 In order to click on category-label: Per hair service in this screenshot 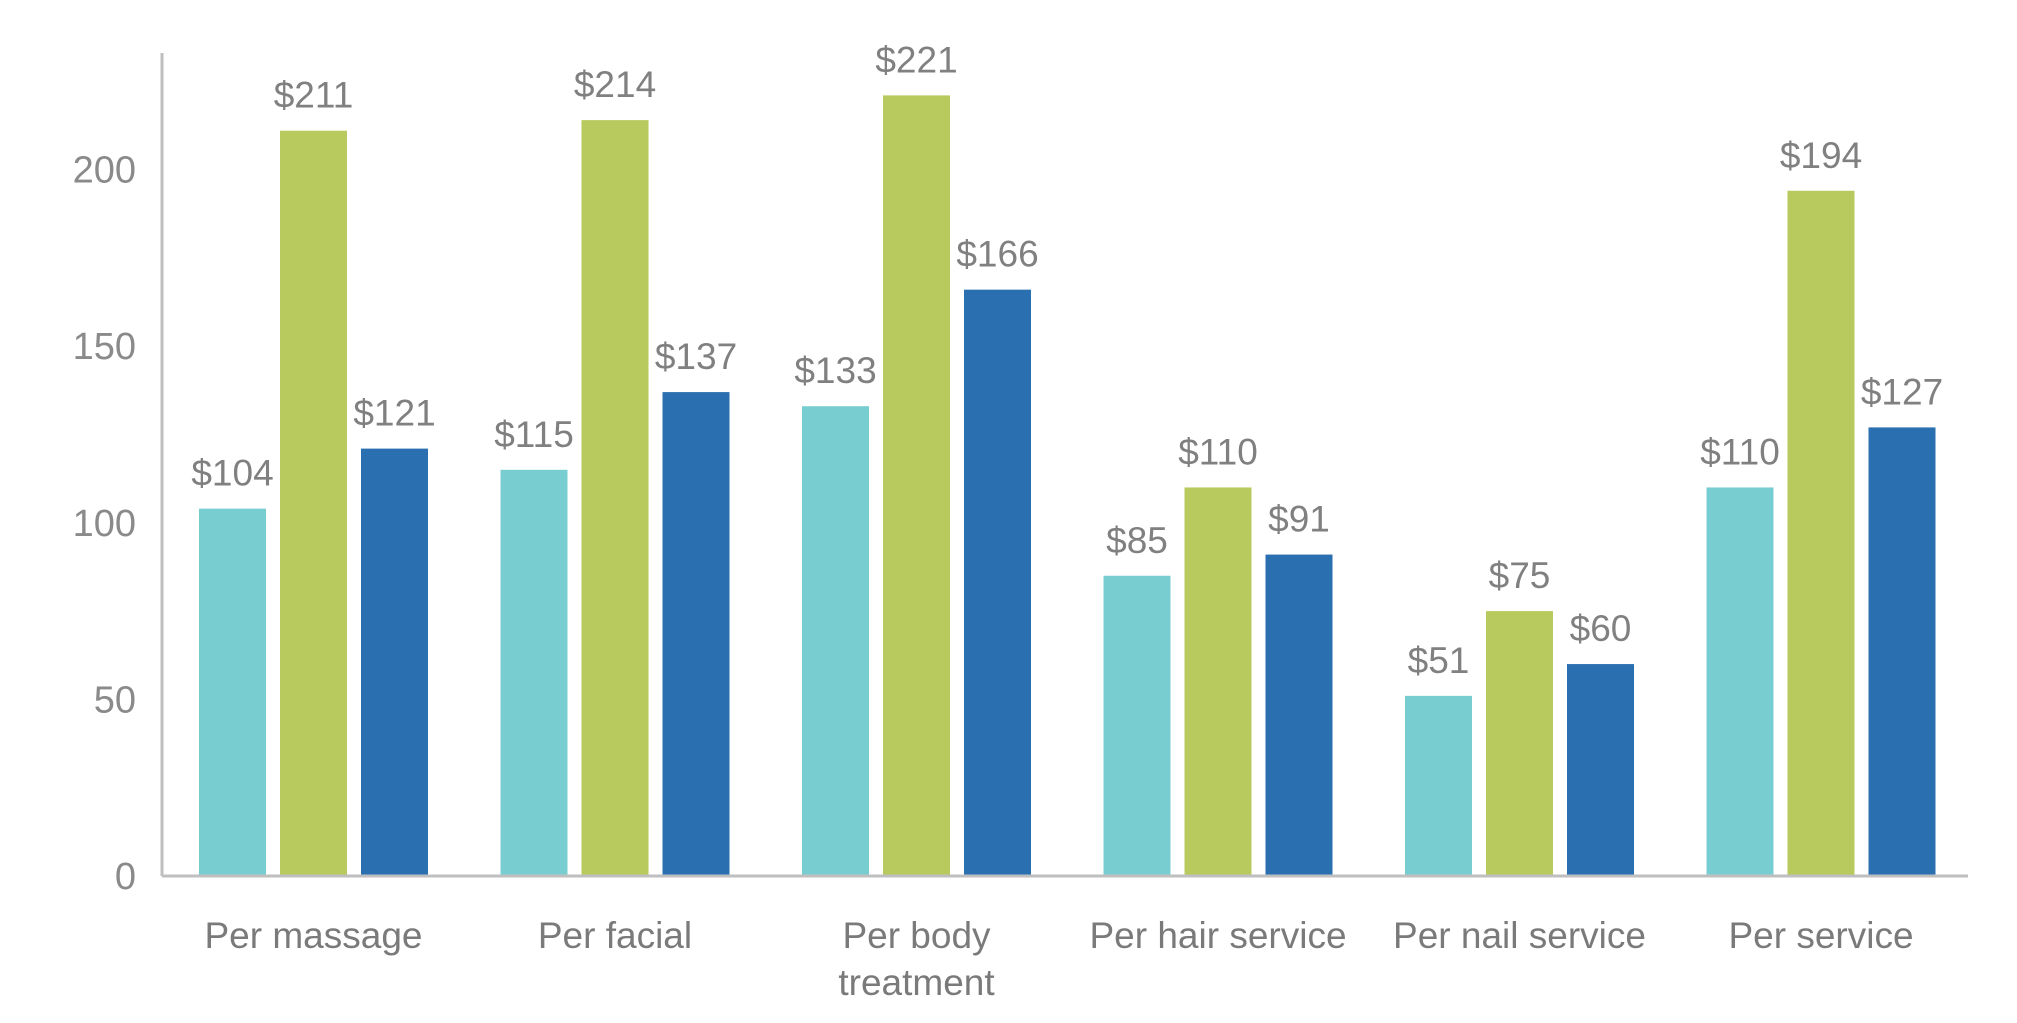, I will do `click(1217, 935)`.